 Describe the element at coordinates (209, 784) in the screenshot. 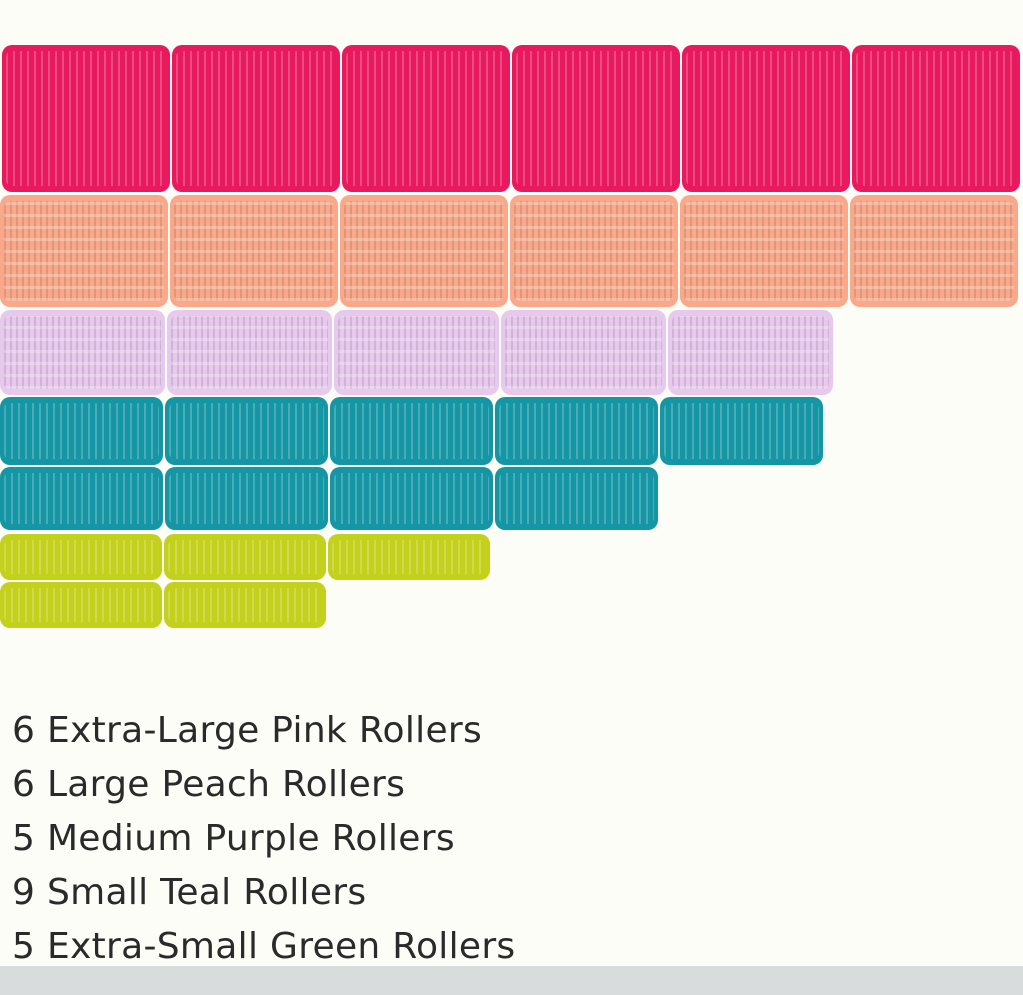

I see `list-item-peach: 6 Large Peach Rollers` at that location.